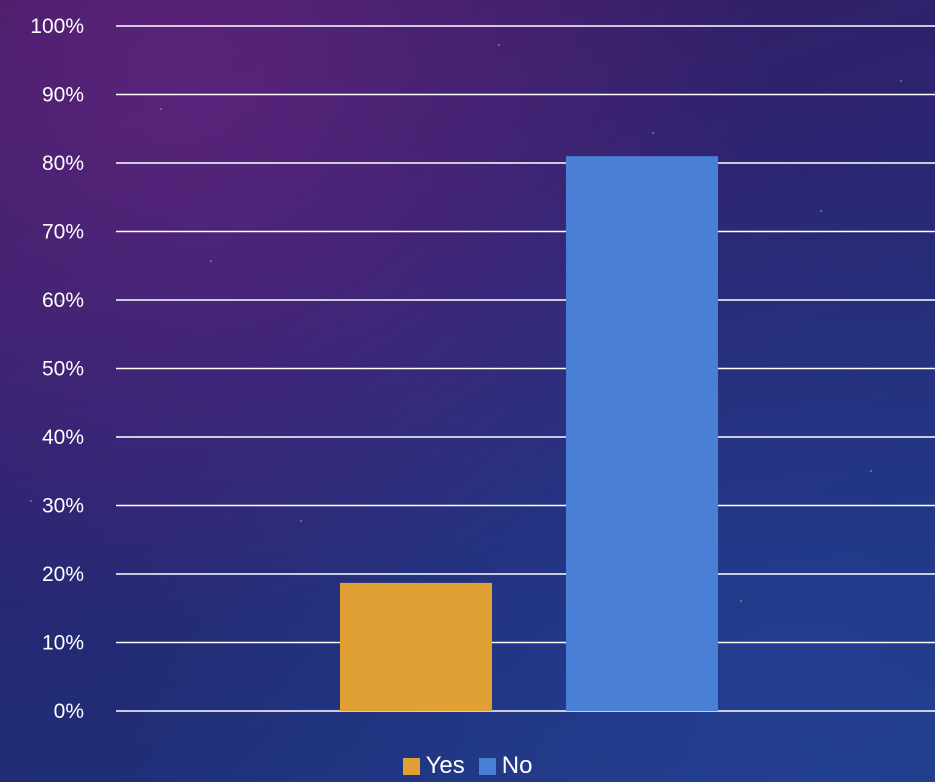 This screenshot has width=935, height=782. What do you see at coordinates (411, 766) in the screenshot?
I see `legend-swatch-yes` at bounding box center [411, 766].